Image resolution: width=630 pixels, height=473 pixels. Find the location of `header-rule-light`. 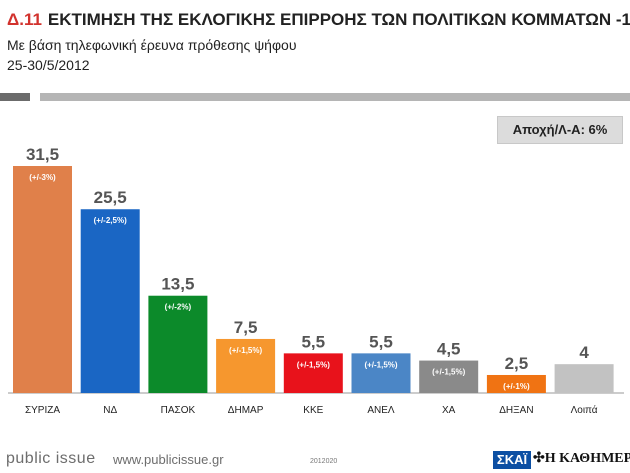

header-rule-light is located at coordinates (335, 97).